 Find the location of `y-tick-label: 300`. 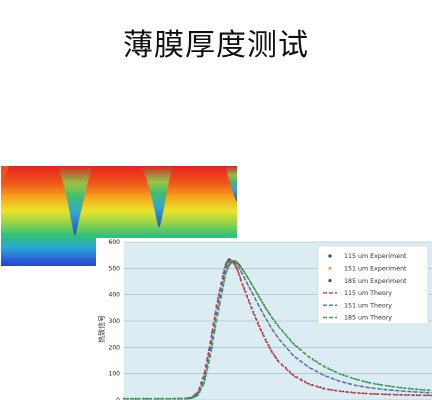

y-tick-label: 300 is located at coordinates (115, 321).